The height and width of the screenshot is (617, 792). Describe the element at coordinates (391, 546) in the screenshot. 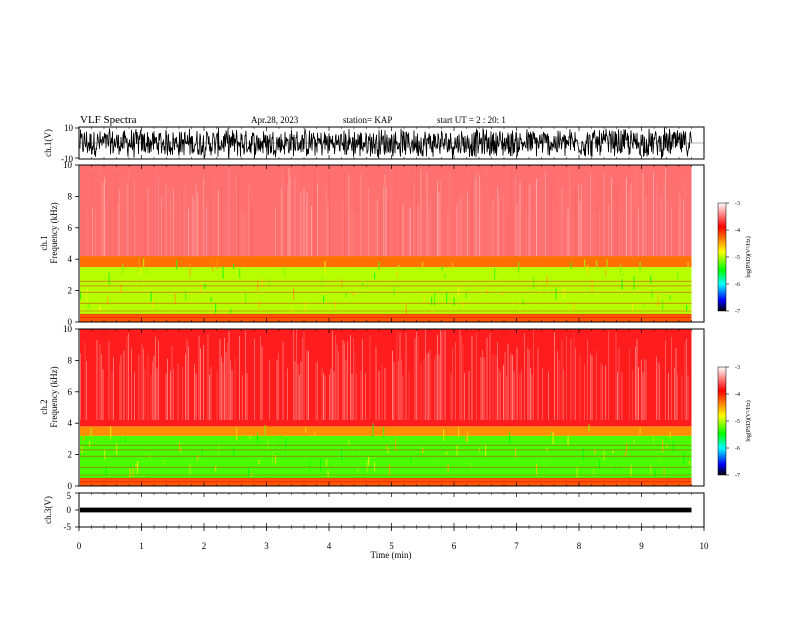

I see `xtick-label: 5` at that location.